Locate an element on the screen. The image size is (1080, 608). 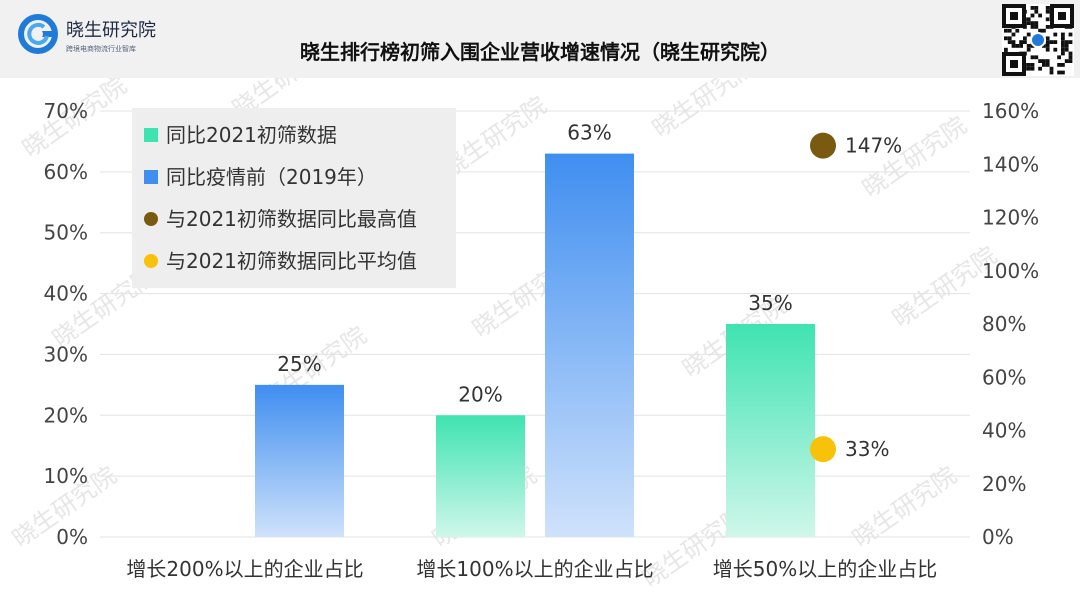
y-left-tick-label: 10% is located at coordinates (66, 476).